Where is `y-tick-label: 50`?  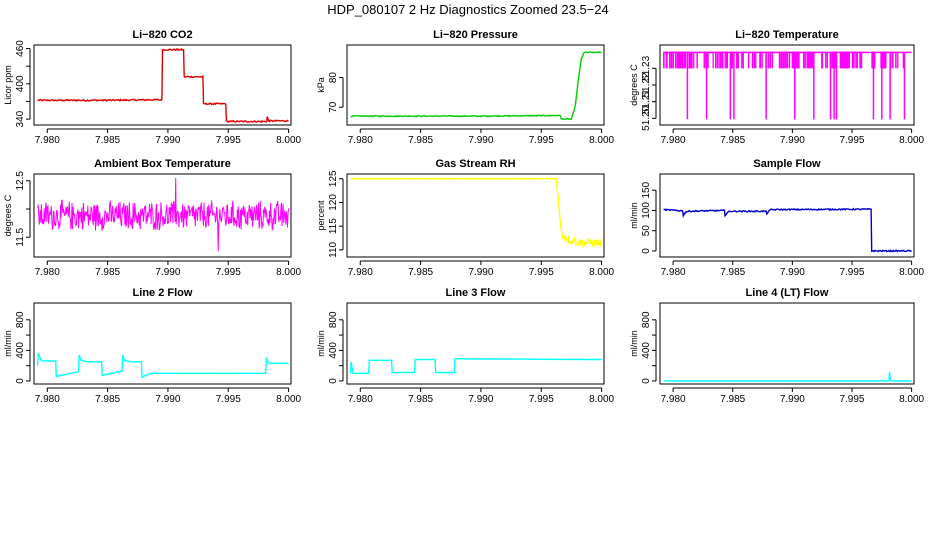 y-tick-label: 50 is located at coordinates (646, 231).